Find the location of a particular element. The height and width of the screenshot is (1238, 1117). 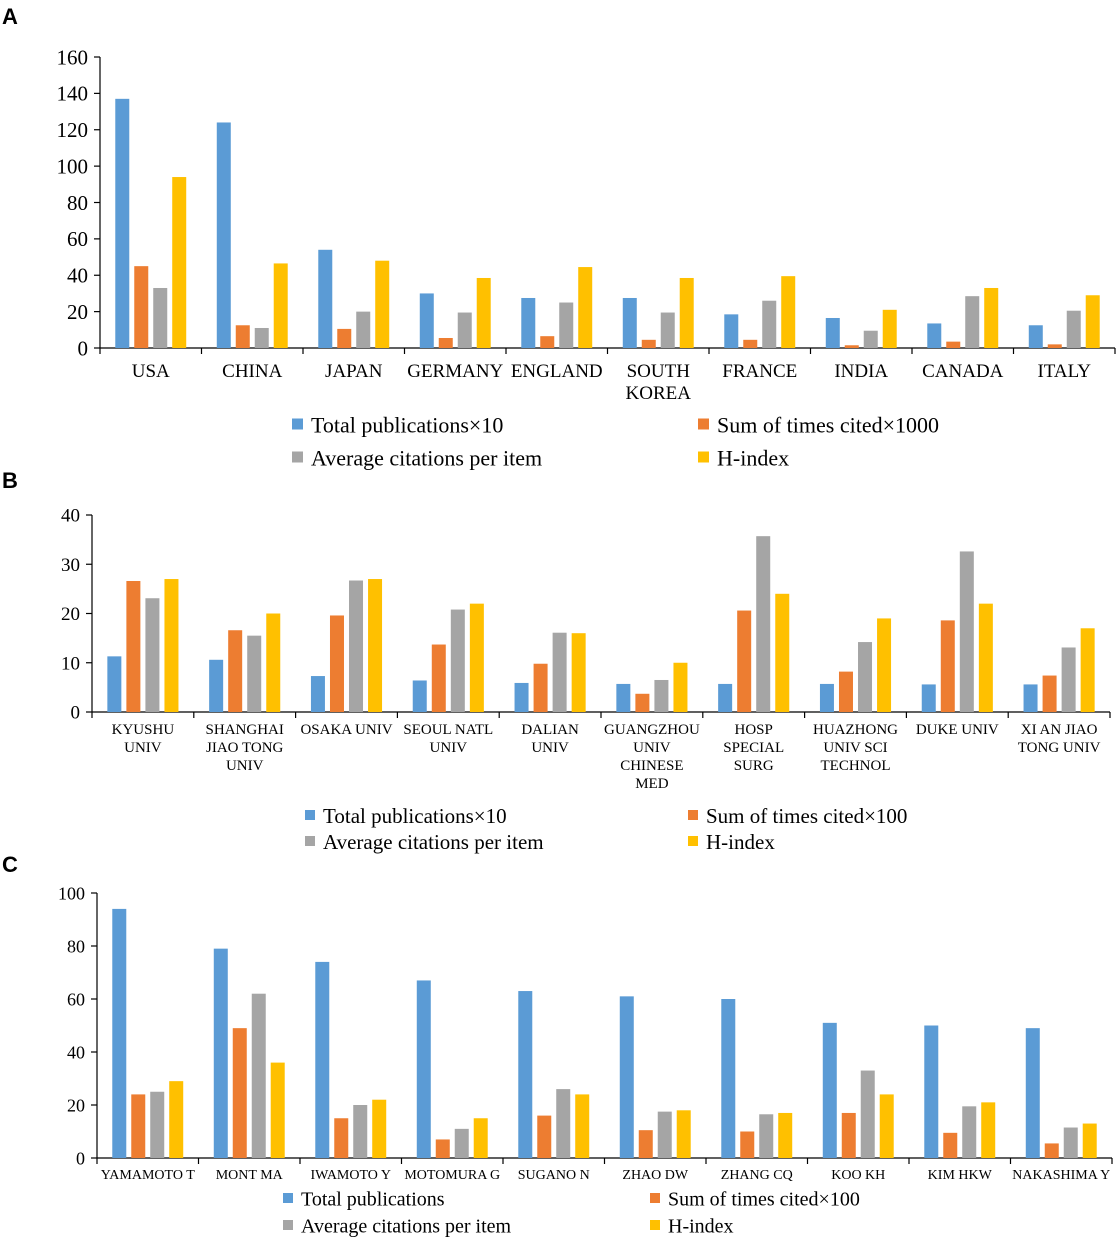

x-tick-label: HUAZHONG UNIV SCI TECHNOL is located at coordinates (855, 748).